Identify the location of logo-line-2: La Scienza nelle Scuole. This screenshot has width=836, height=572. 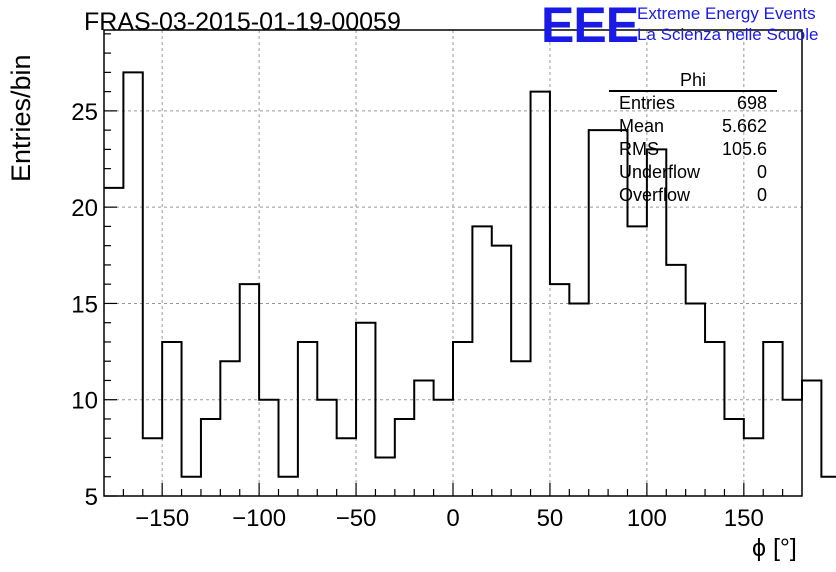
(728, 34).